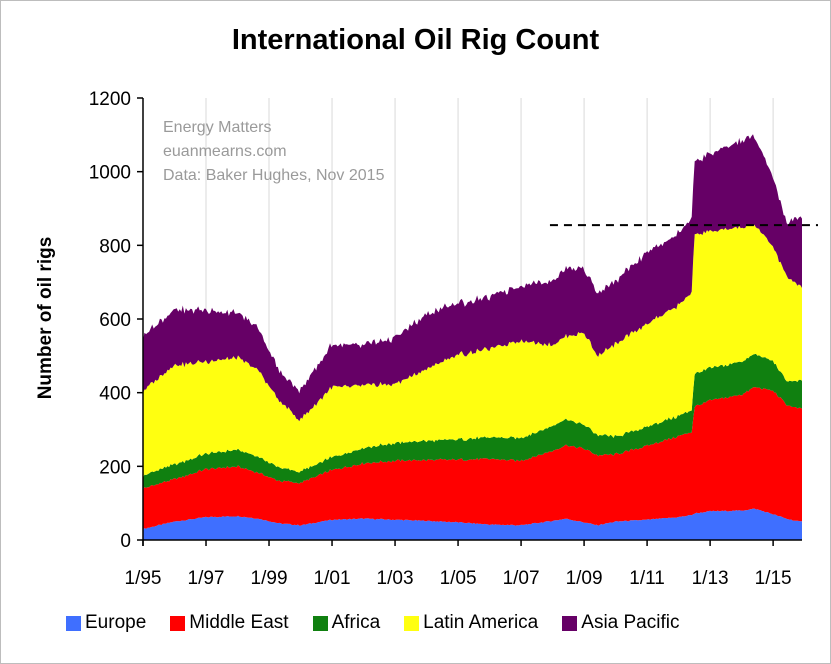 This screenshot has width=831, height=664. I want to click on area-europe, so click(472, 524).